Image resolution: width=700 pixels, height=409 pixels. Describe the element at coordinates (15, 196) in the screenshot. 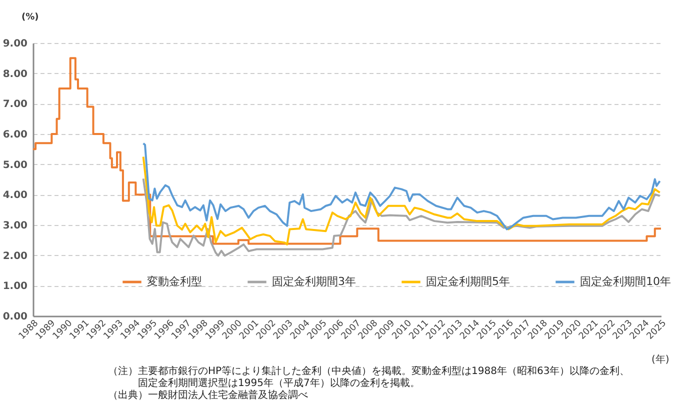

I see `y-tick-label: 4.00` at that location.